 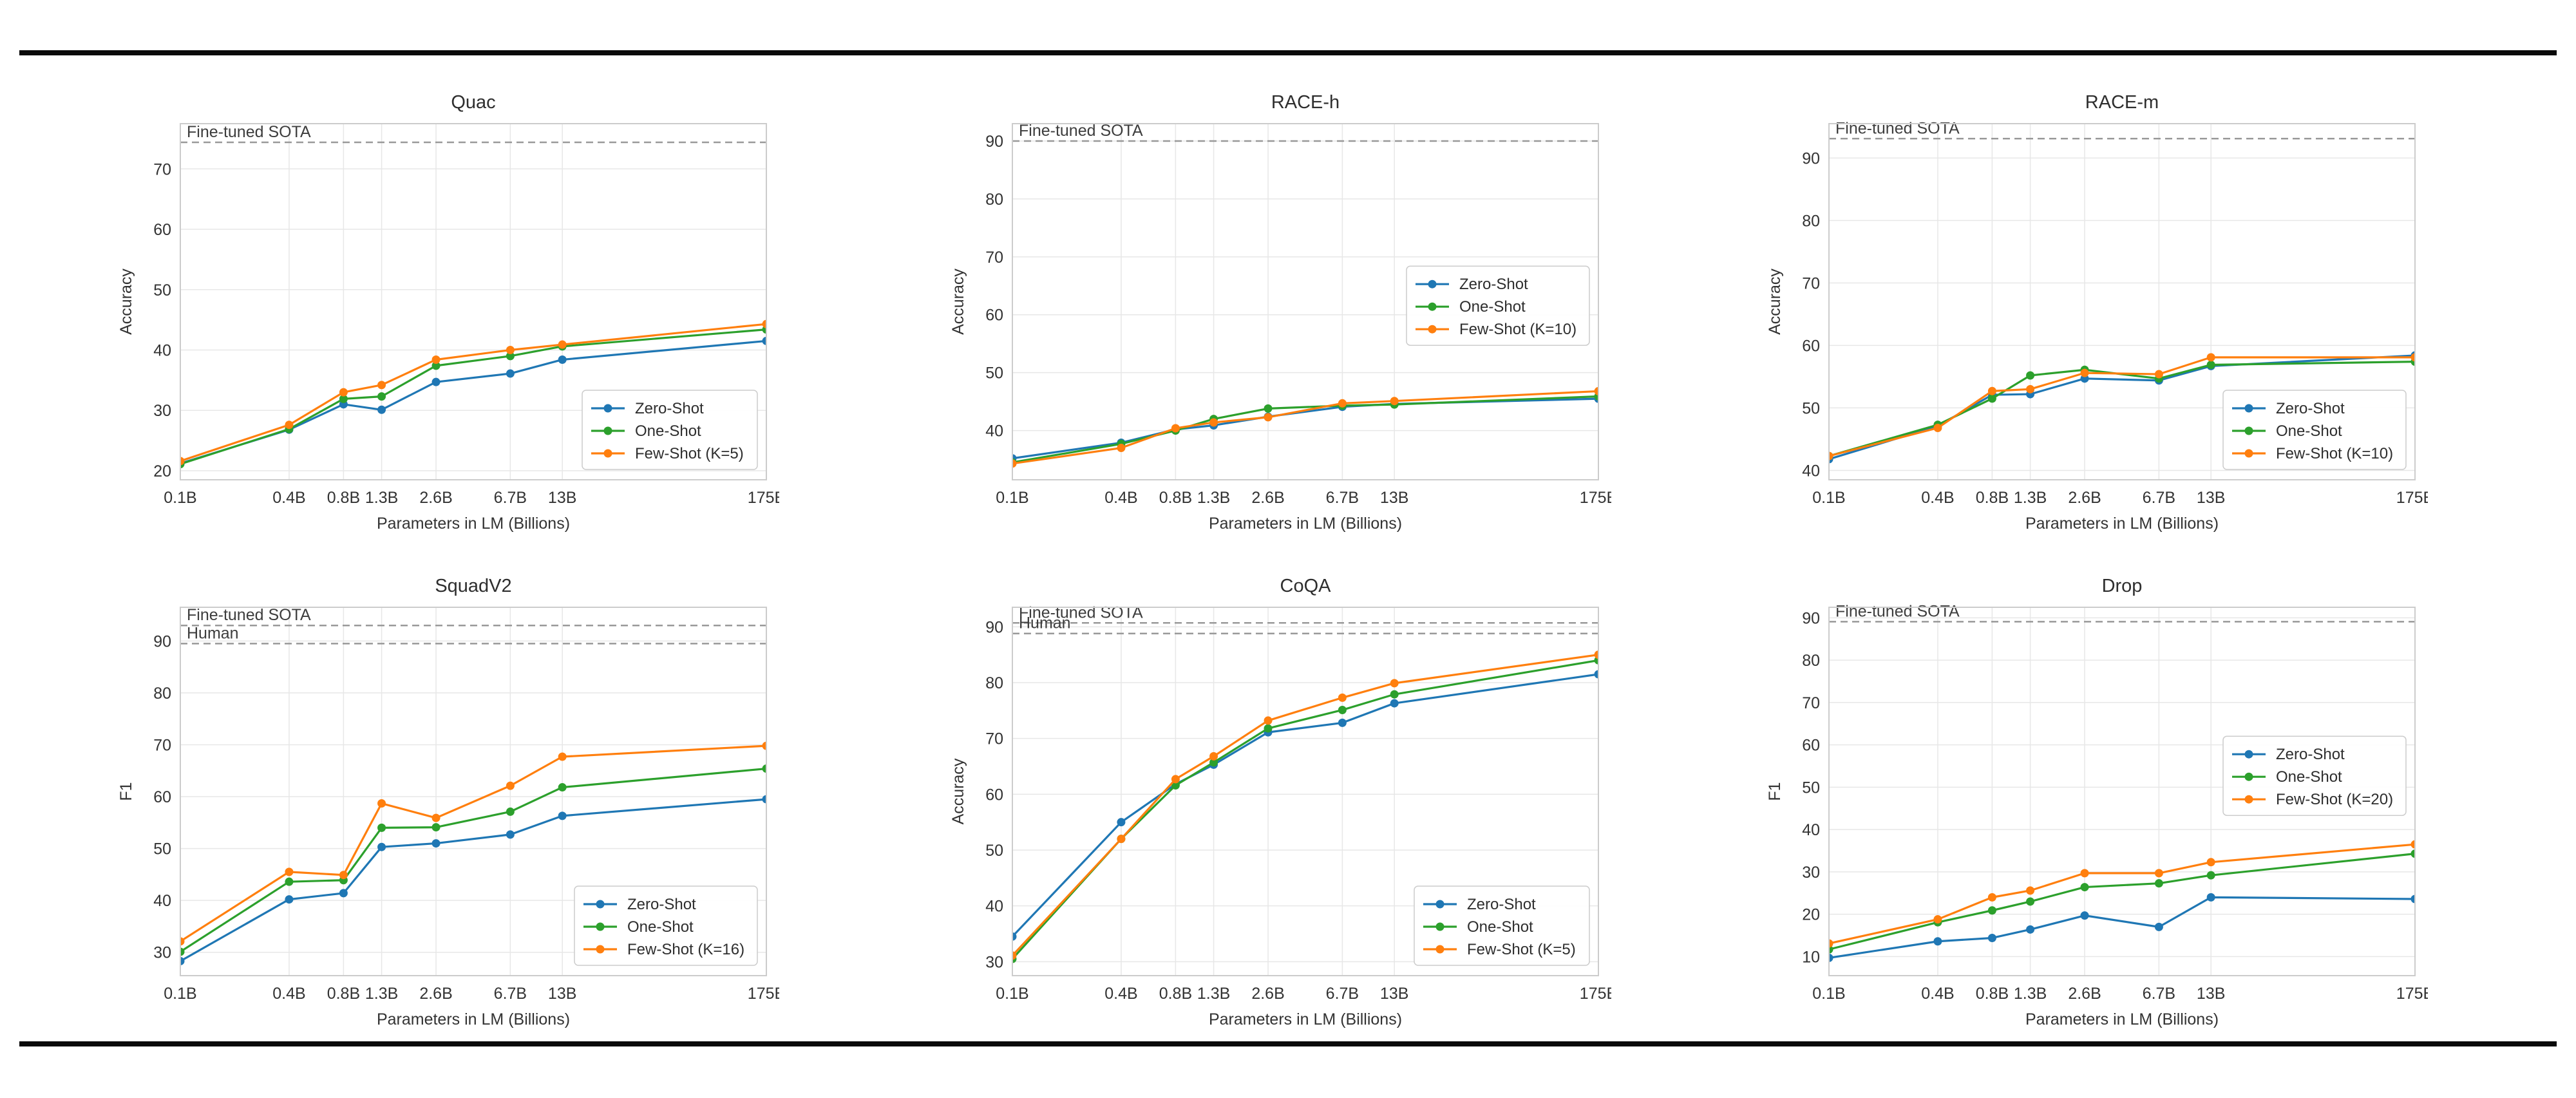 What do you see at coordinates (1121, 994) in the screenshot?
I see `svg-text: 0.4B` at bounding box center [1121, 994].